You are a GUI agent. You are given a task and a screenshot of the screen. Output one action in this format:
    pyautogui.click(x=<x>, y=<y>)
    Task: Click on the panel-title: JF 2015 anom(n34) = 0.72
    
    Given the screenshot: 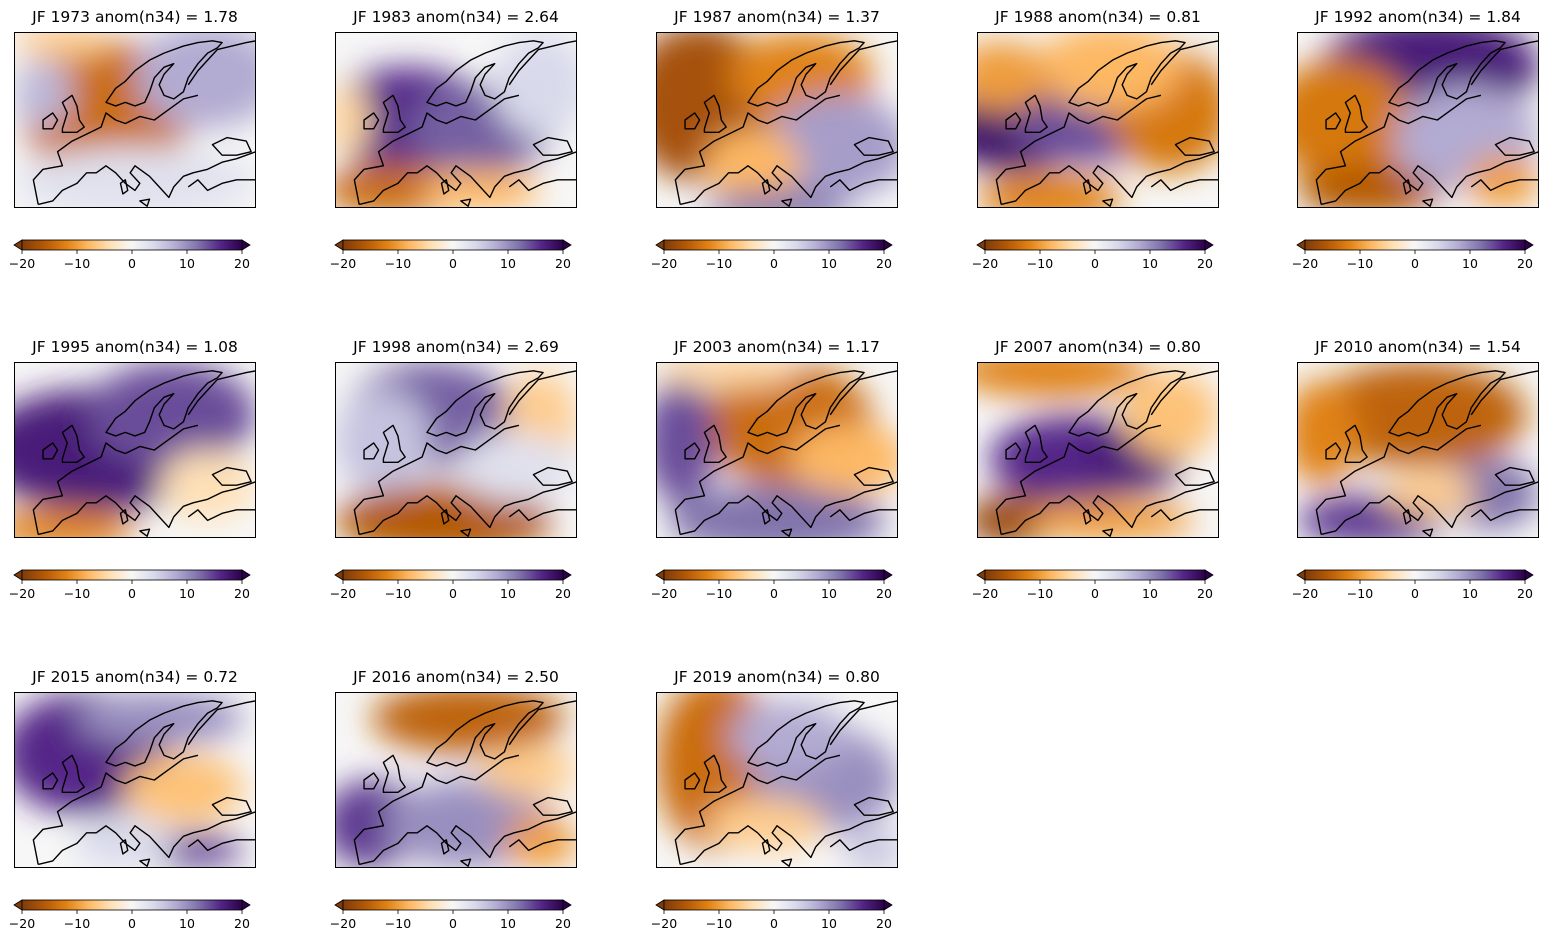 What is the action you would take?
    pyautogui.click(x=135, y=677)
    